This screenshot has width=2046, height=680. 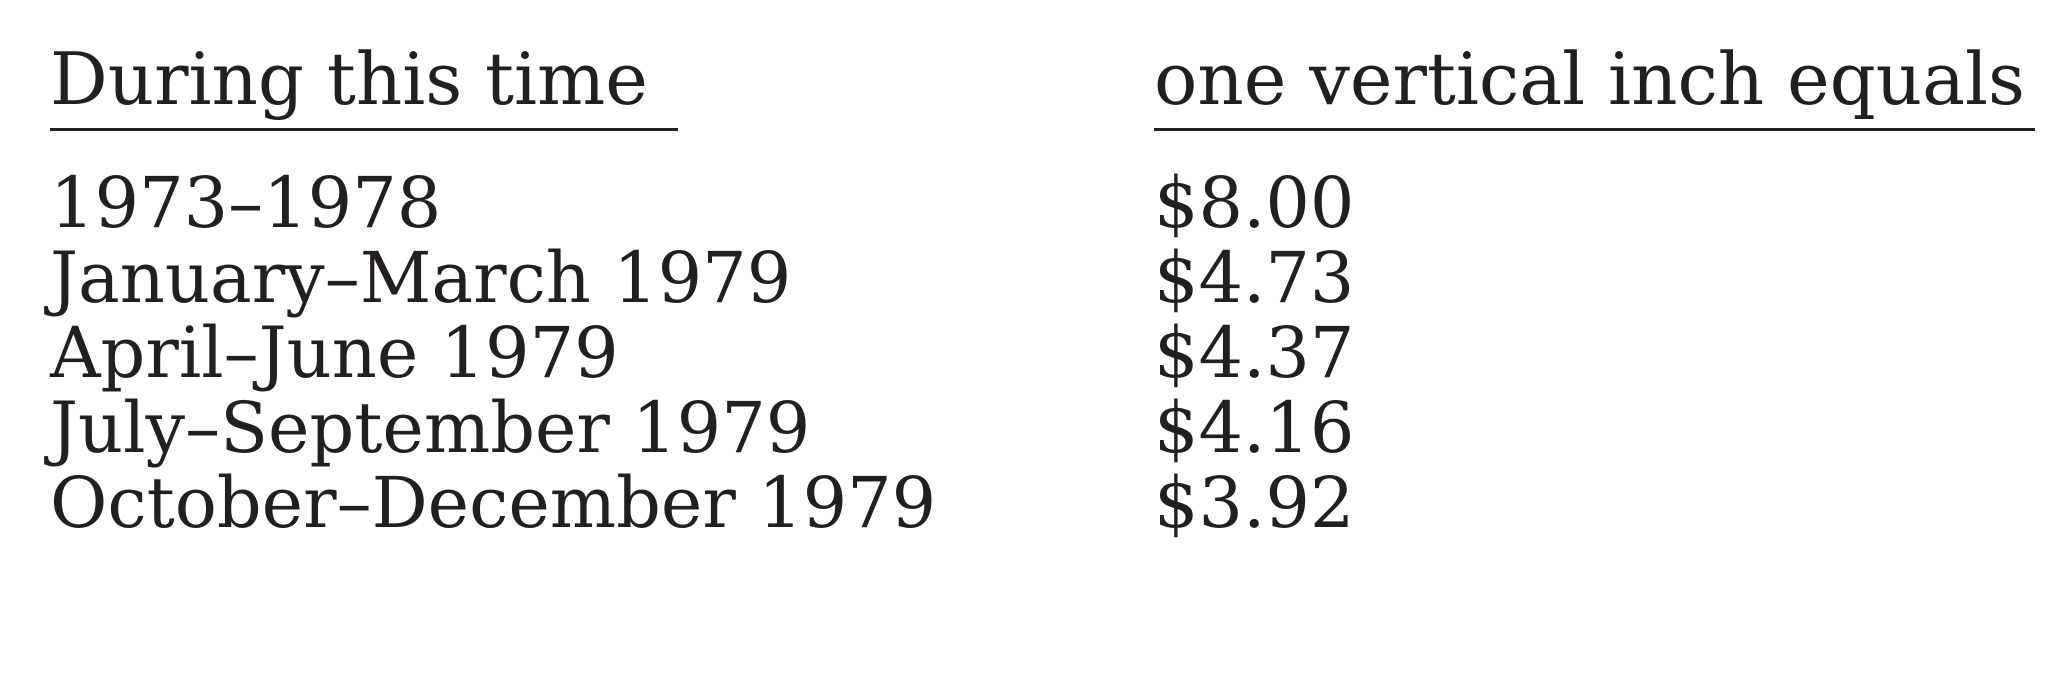 I want to click on row-value: $8.00, so click(x=1254, y=203).